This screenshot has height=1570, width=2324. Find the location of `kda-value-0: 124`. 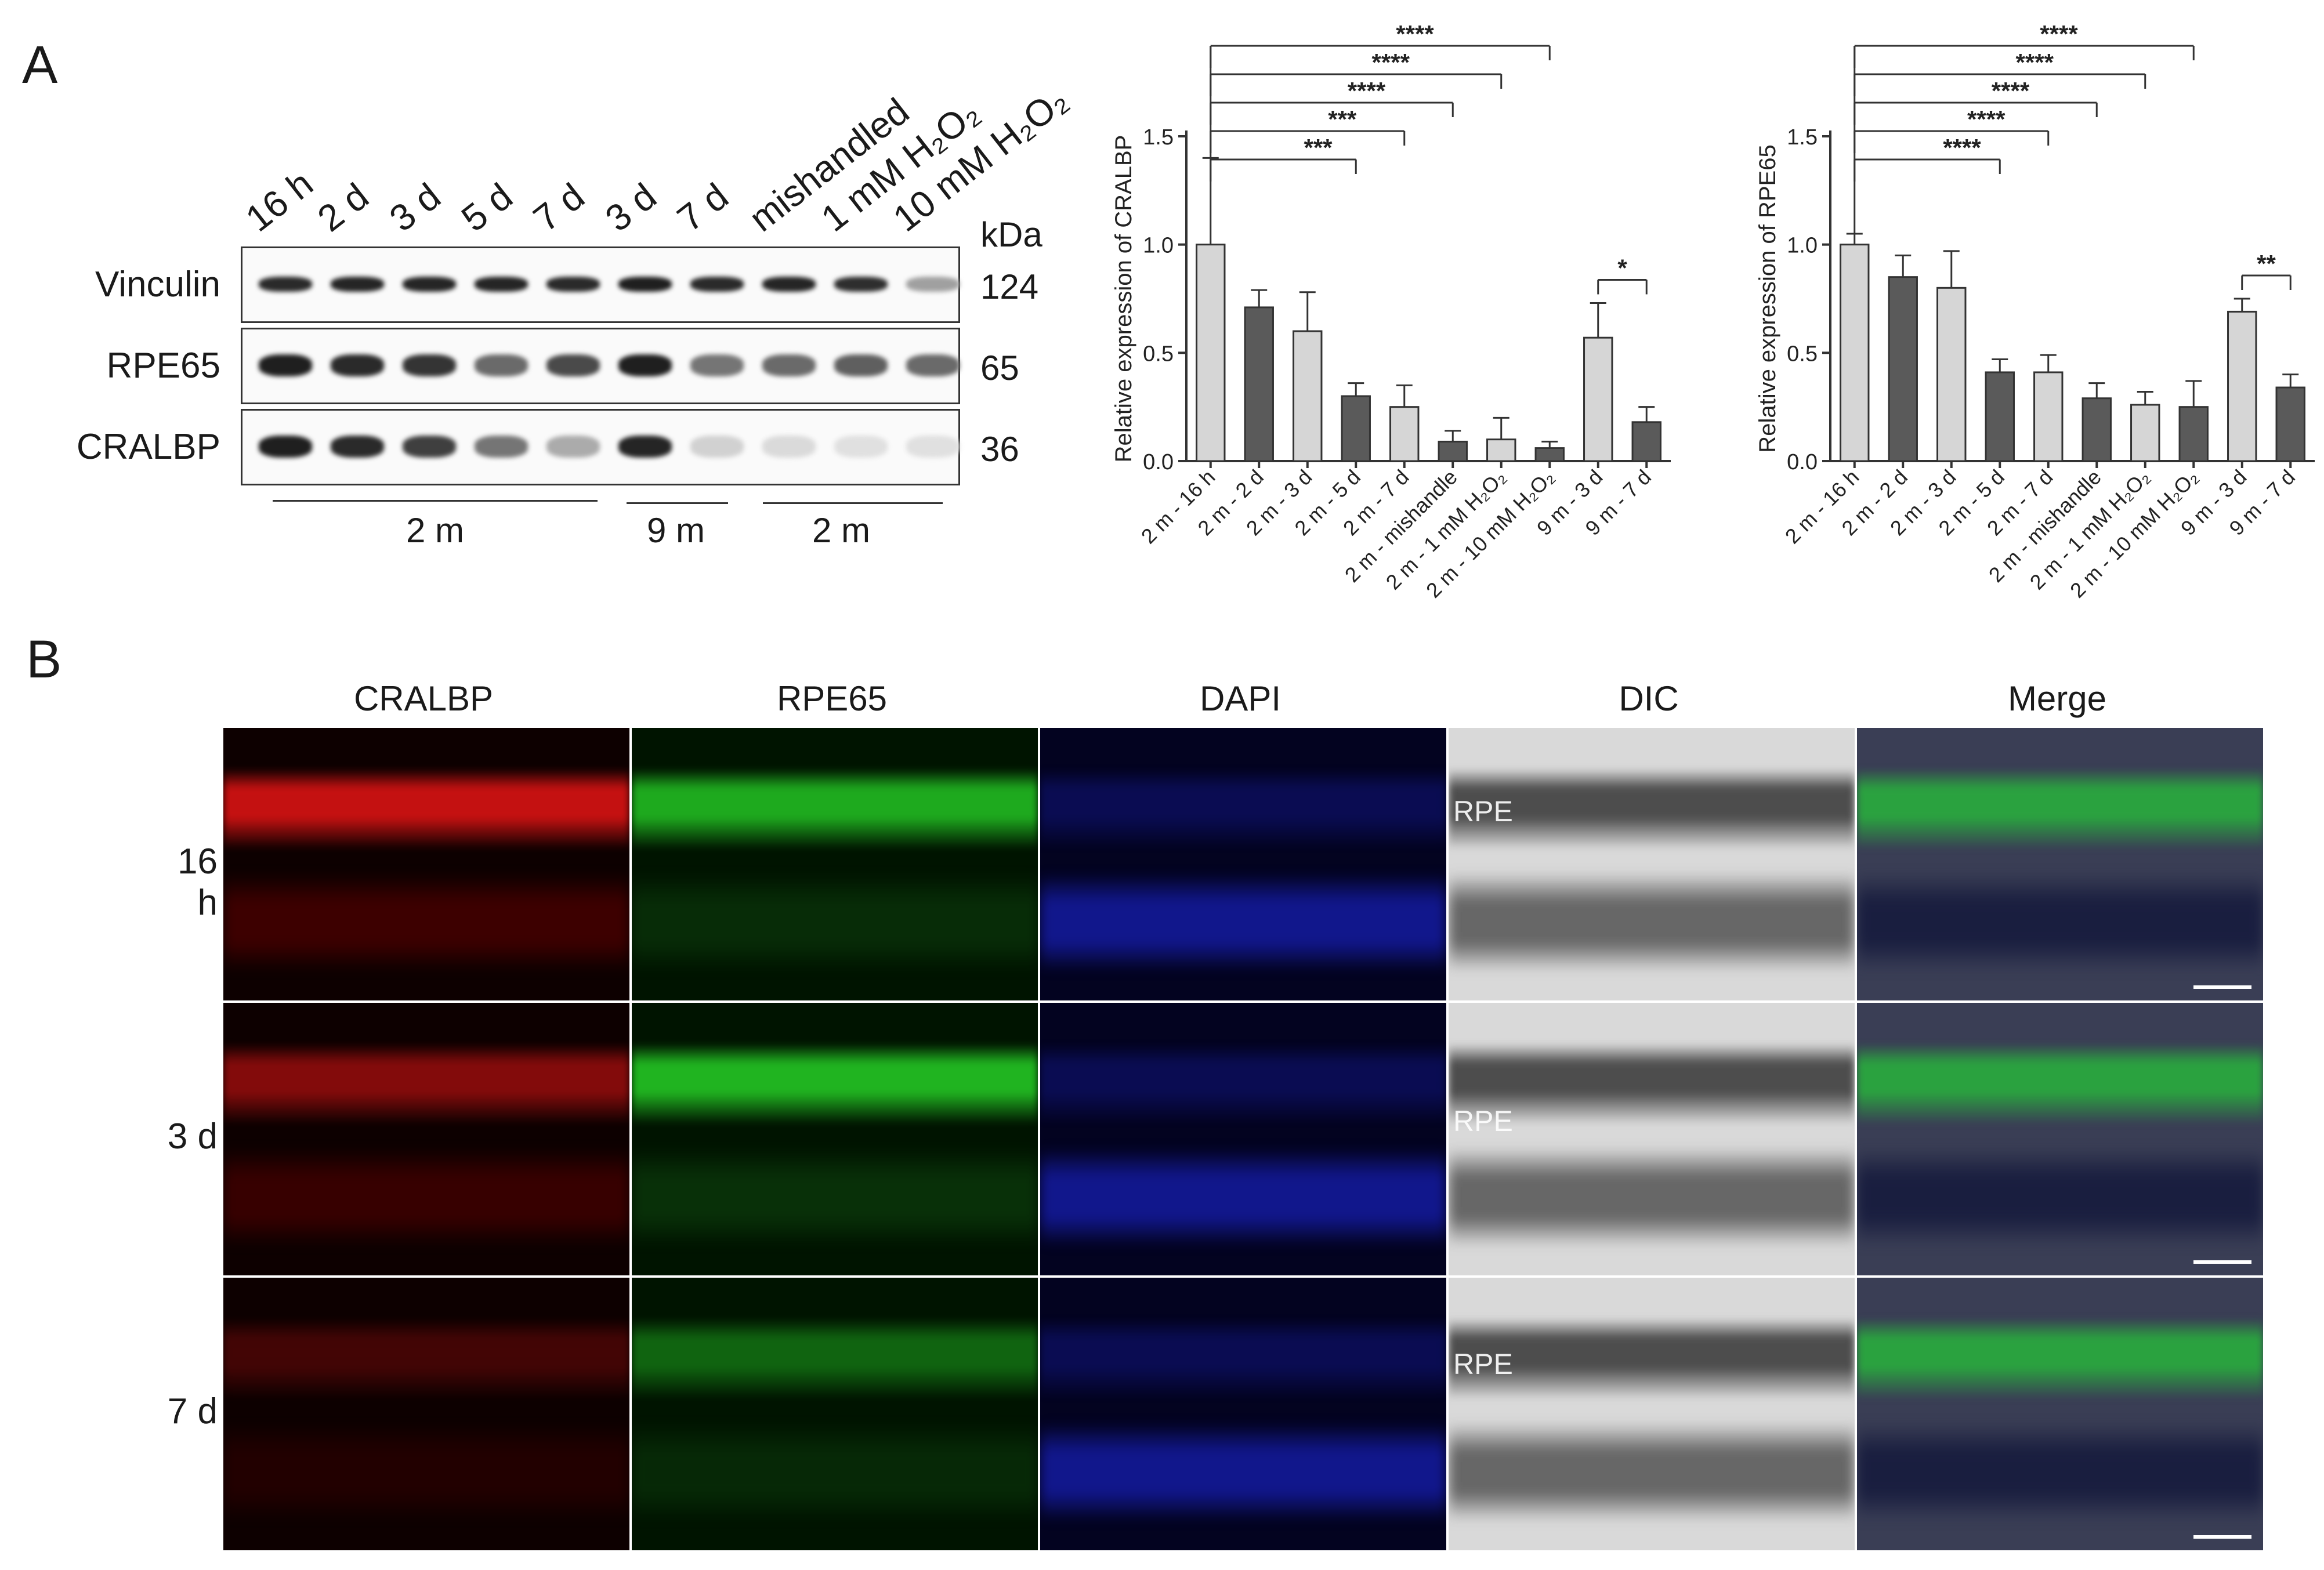

kda-value-0: 124 is located at coordinates (1009, 286).